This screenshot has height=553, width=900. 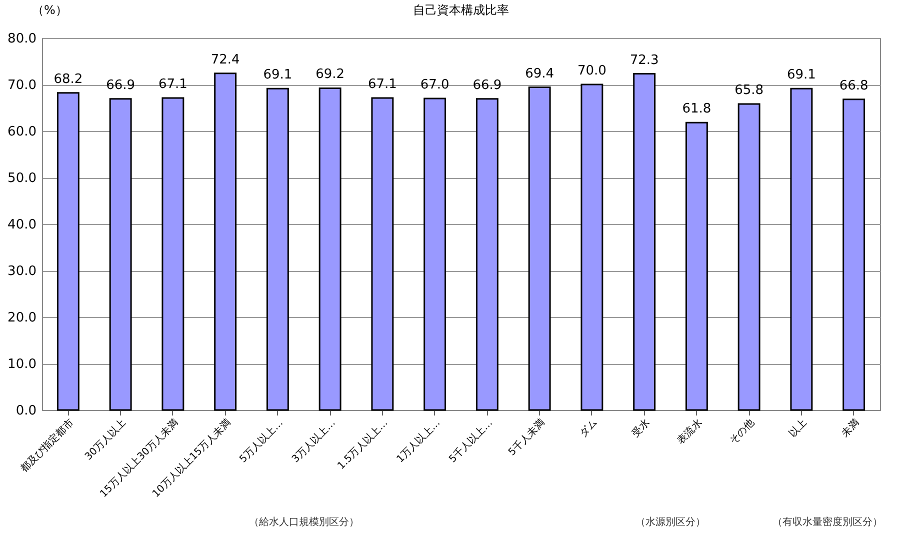 What do you see at coordinates (749, 90) in the screenshot?
I see `data-label: 65.8` at bounding box center [749, 90].